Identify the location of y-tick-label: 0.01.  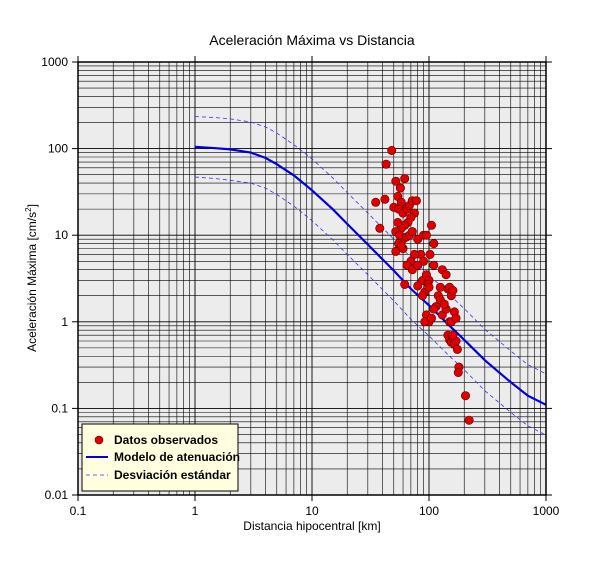
(57, 495).